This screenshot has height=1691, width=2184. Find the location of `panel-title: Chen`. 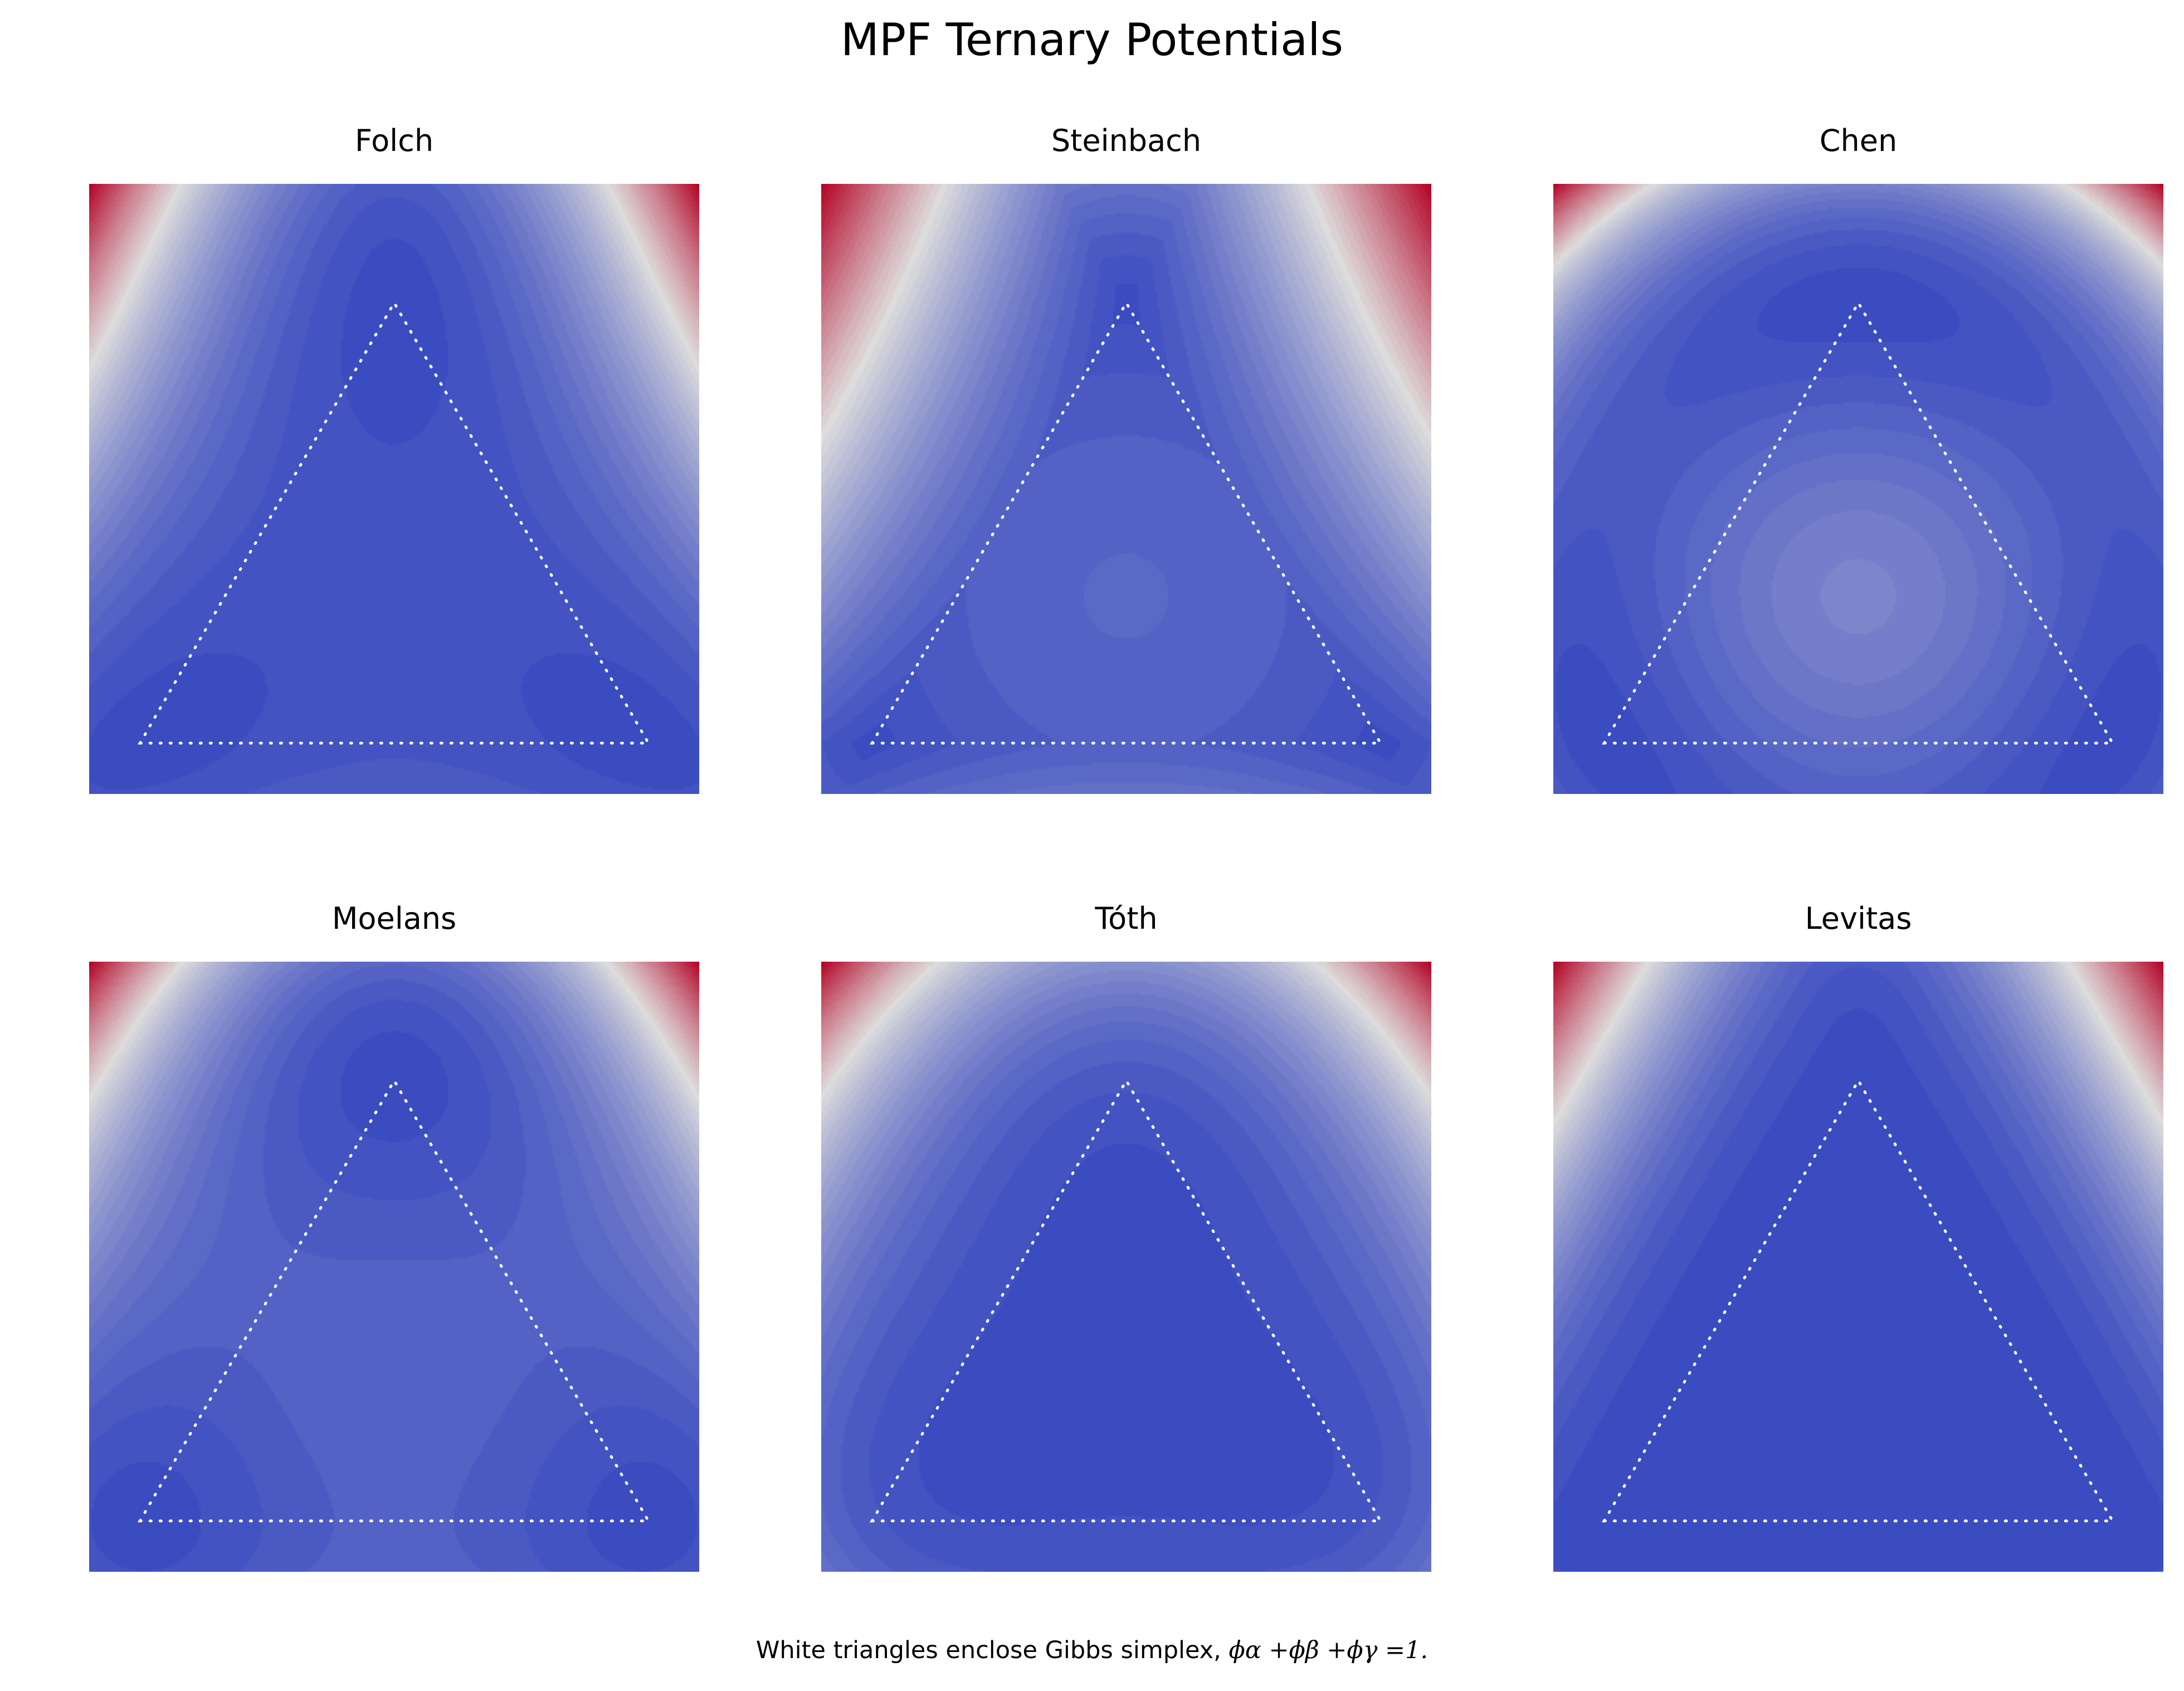

panel-title: Chen is located at coordinates (1859, 141).